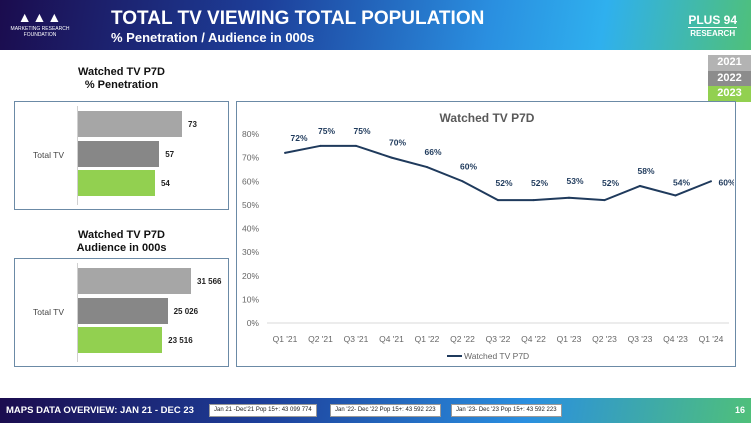 Image resolution: width=751 pixels, height=423 pixels. Describe the element at coordinates (569, 339) in the screenshot. I see `x-tick-label: Q1 '23` at that location.